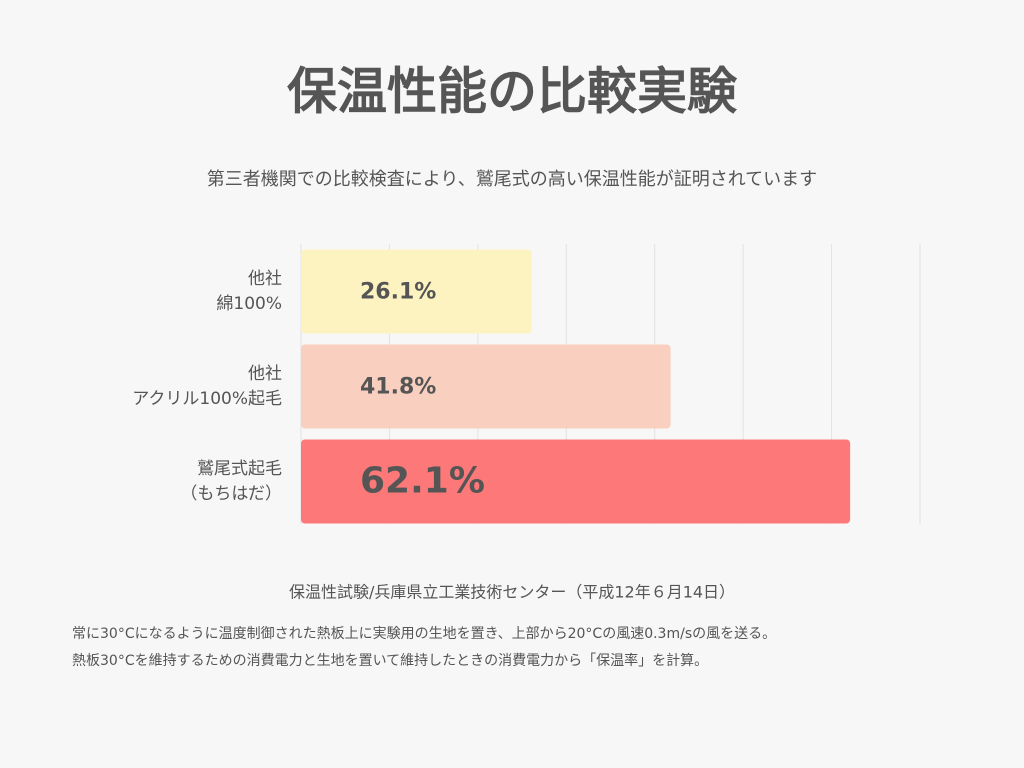  What do you see at coordinates (398, 292) in the screenshot?
I see `value-label: 26.1%` at bounding box center [398, 292].